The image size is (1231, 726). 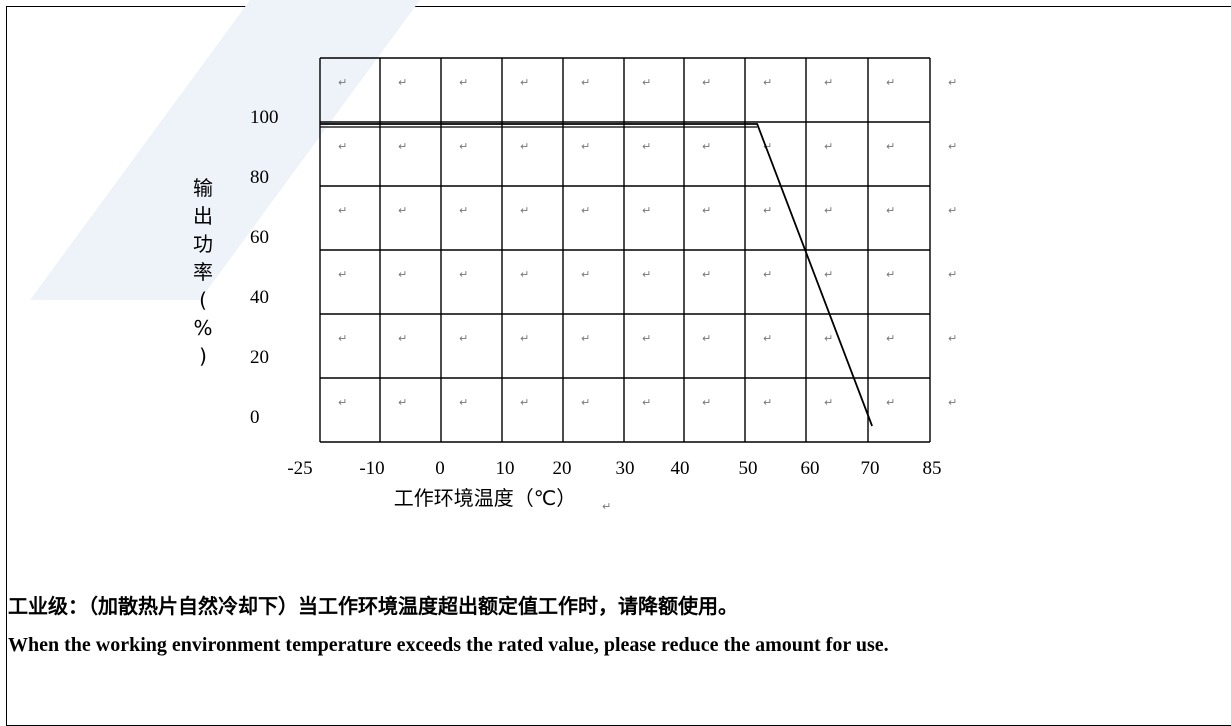 What do you see at coordinates (202, 328) in the screenshot?
I see `y-axis-label-char: %` at bounding box center [202, 328].